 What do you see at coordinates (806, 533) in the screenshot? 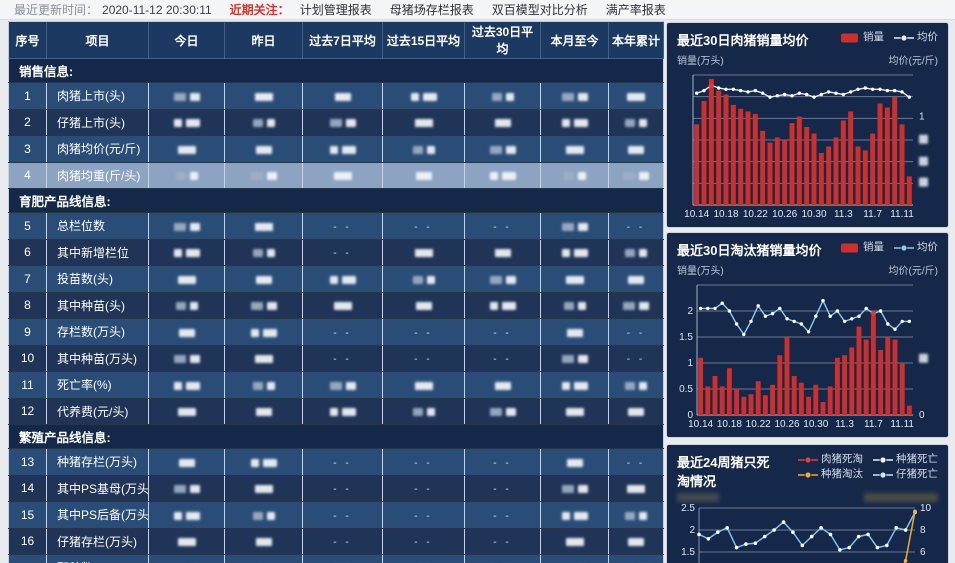
I see `weekly-death-cull-chart: 2.5 2 1.5 10 8 6` at bounding box center [806, 533].